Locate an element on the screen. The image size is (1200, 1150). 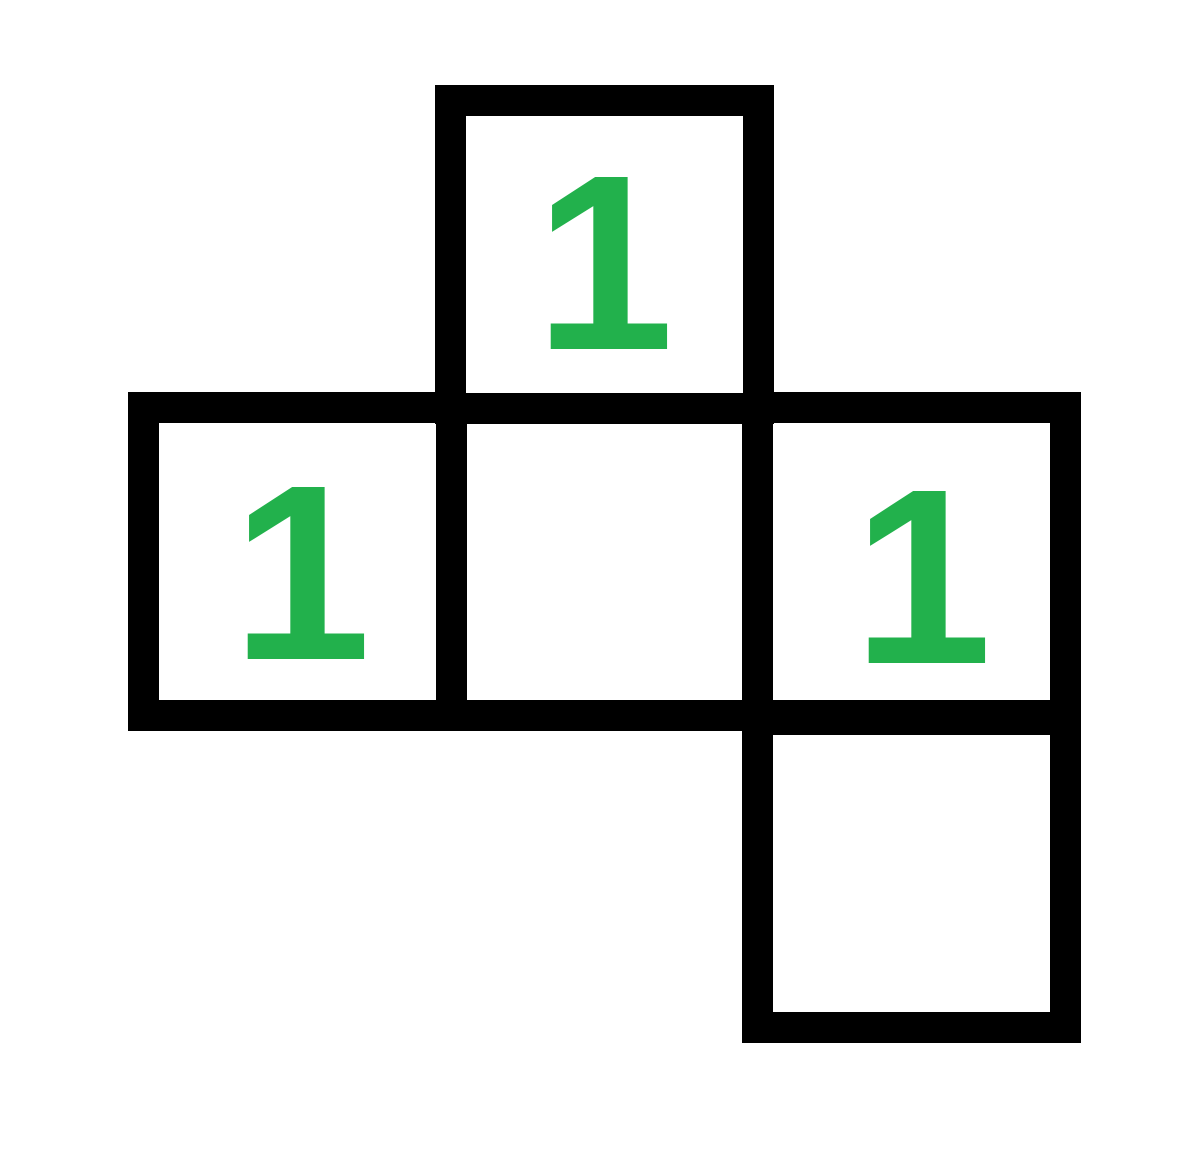
cell-number-right: 1 is located at coordinates (922, 576).